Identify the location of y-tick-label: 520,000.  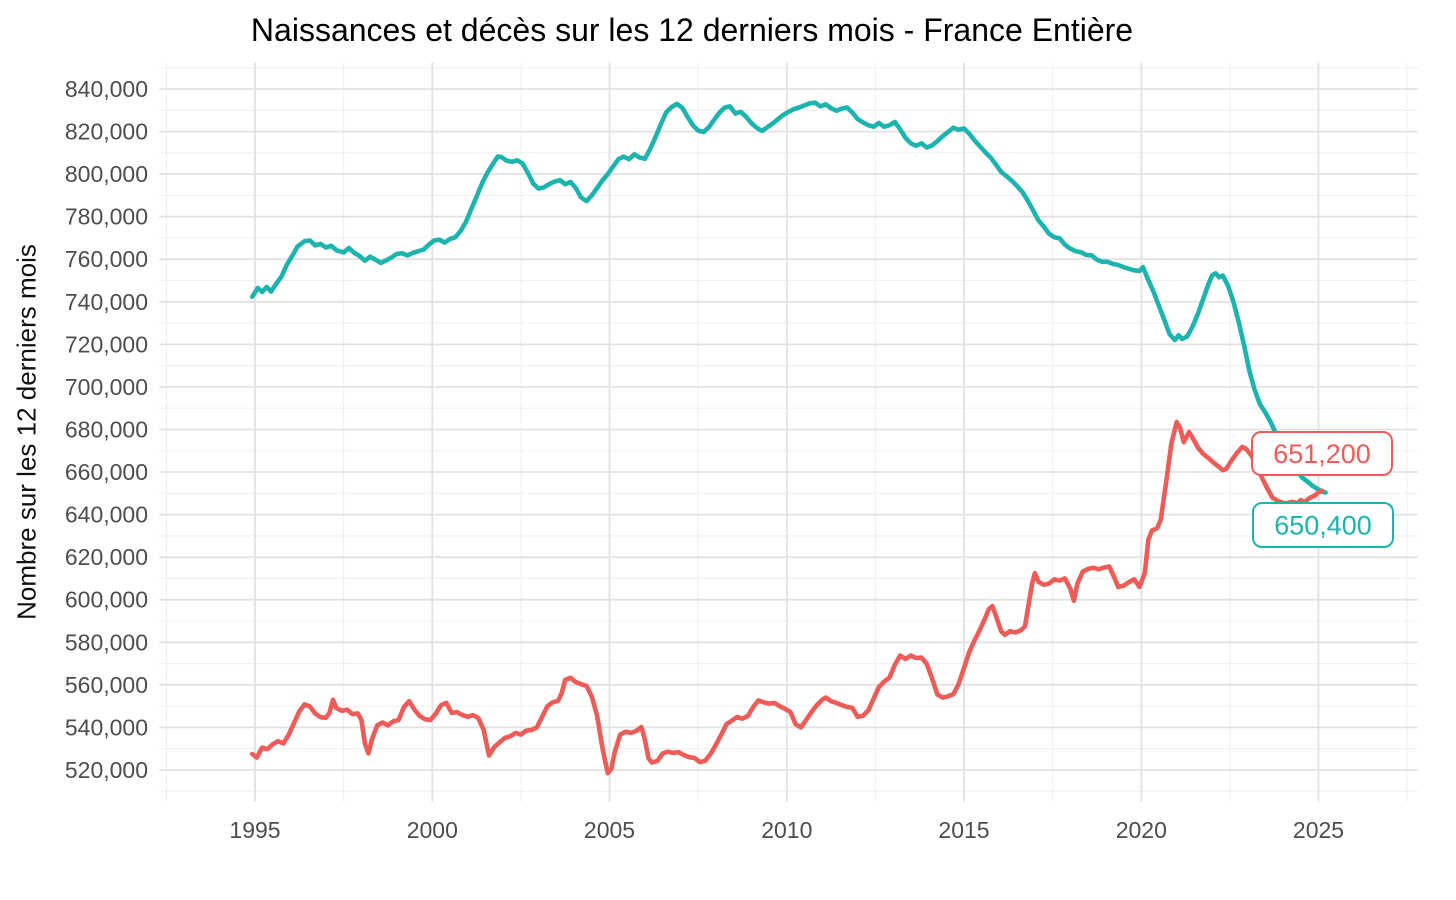
(106, 770).